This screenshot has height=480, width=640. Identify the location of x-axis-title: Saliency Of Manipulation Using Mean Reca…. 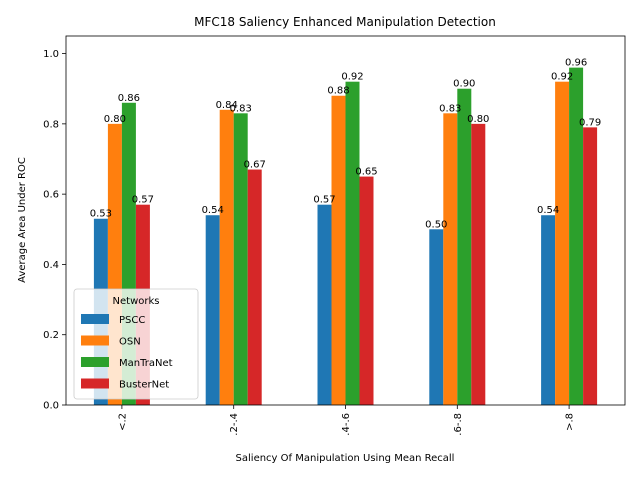
(345, 458).